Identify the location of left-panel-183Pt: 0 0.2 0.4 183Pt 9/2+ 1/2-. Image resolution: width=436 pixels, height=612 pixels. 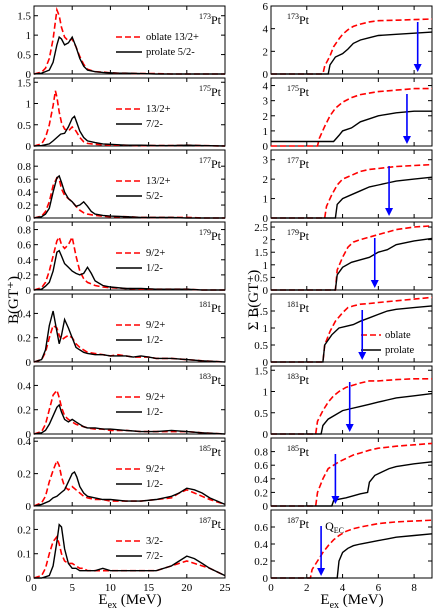
(121, 403).